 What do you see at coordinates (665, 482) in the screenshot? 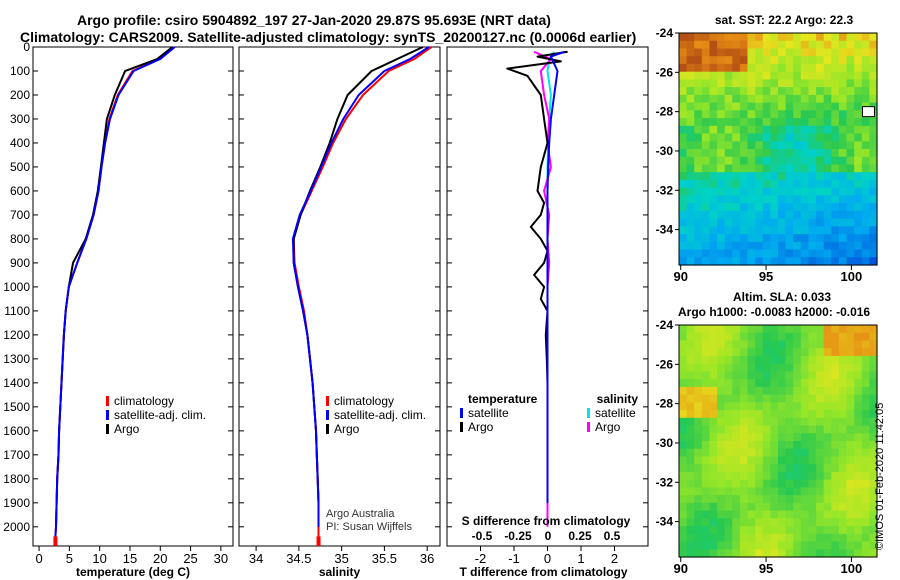
I see `sla-map-ytick-label: -32` at bounding box center [665, 482].